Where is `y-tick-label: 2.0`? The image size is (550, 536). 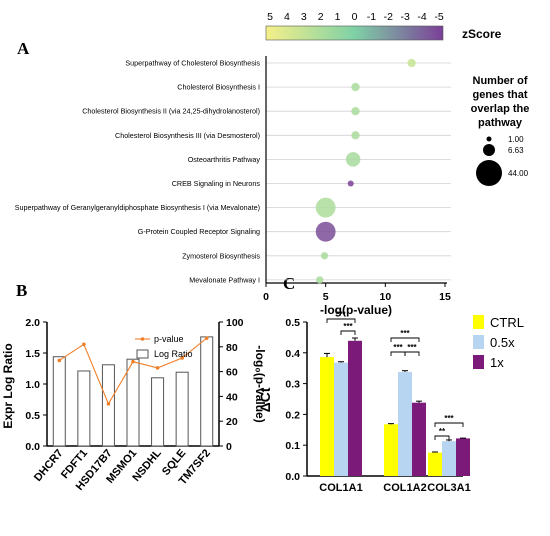
y-tick-label: 2.0 is located at coordinates (32, 323).